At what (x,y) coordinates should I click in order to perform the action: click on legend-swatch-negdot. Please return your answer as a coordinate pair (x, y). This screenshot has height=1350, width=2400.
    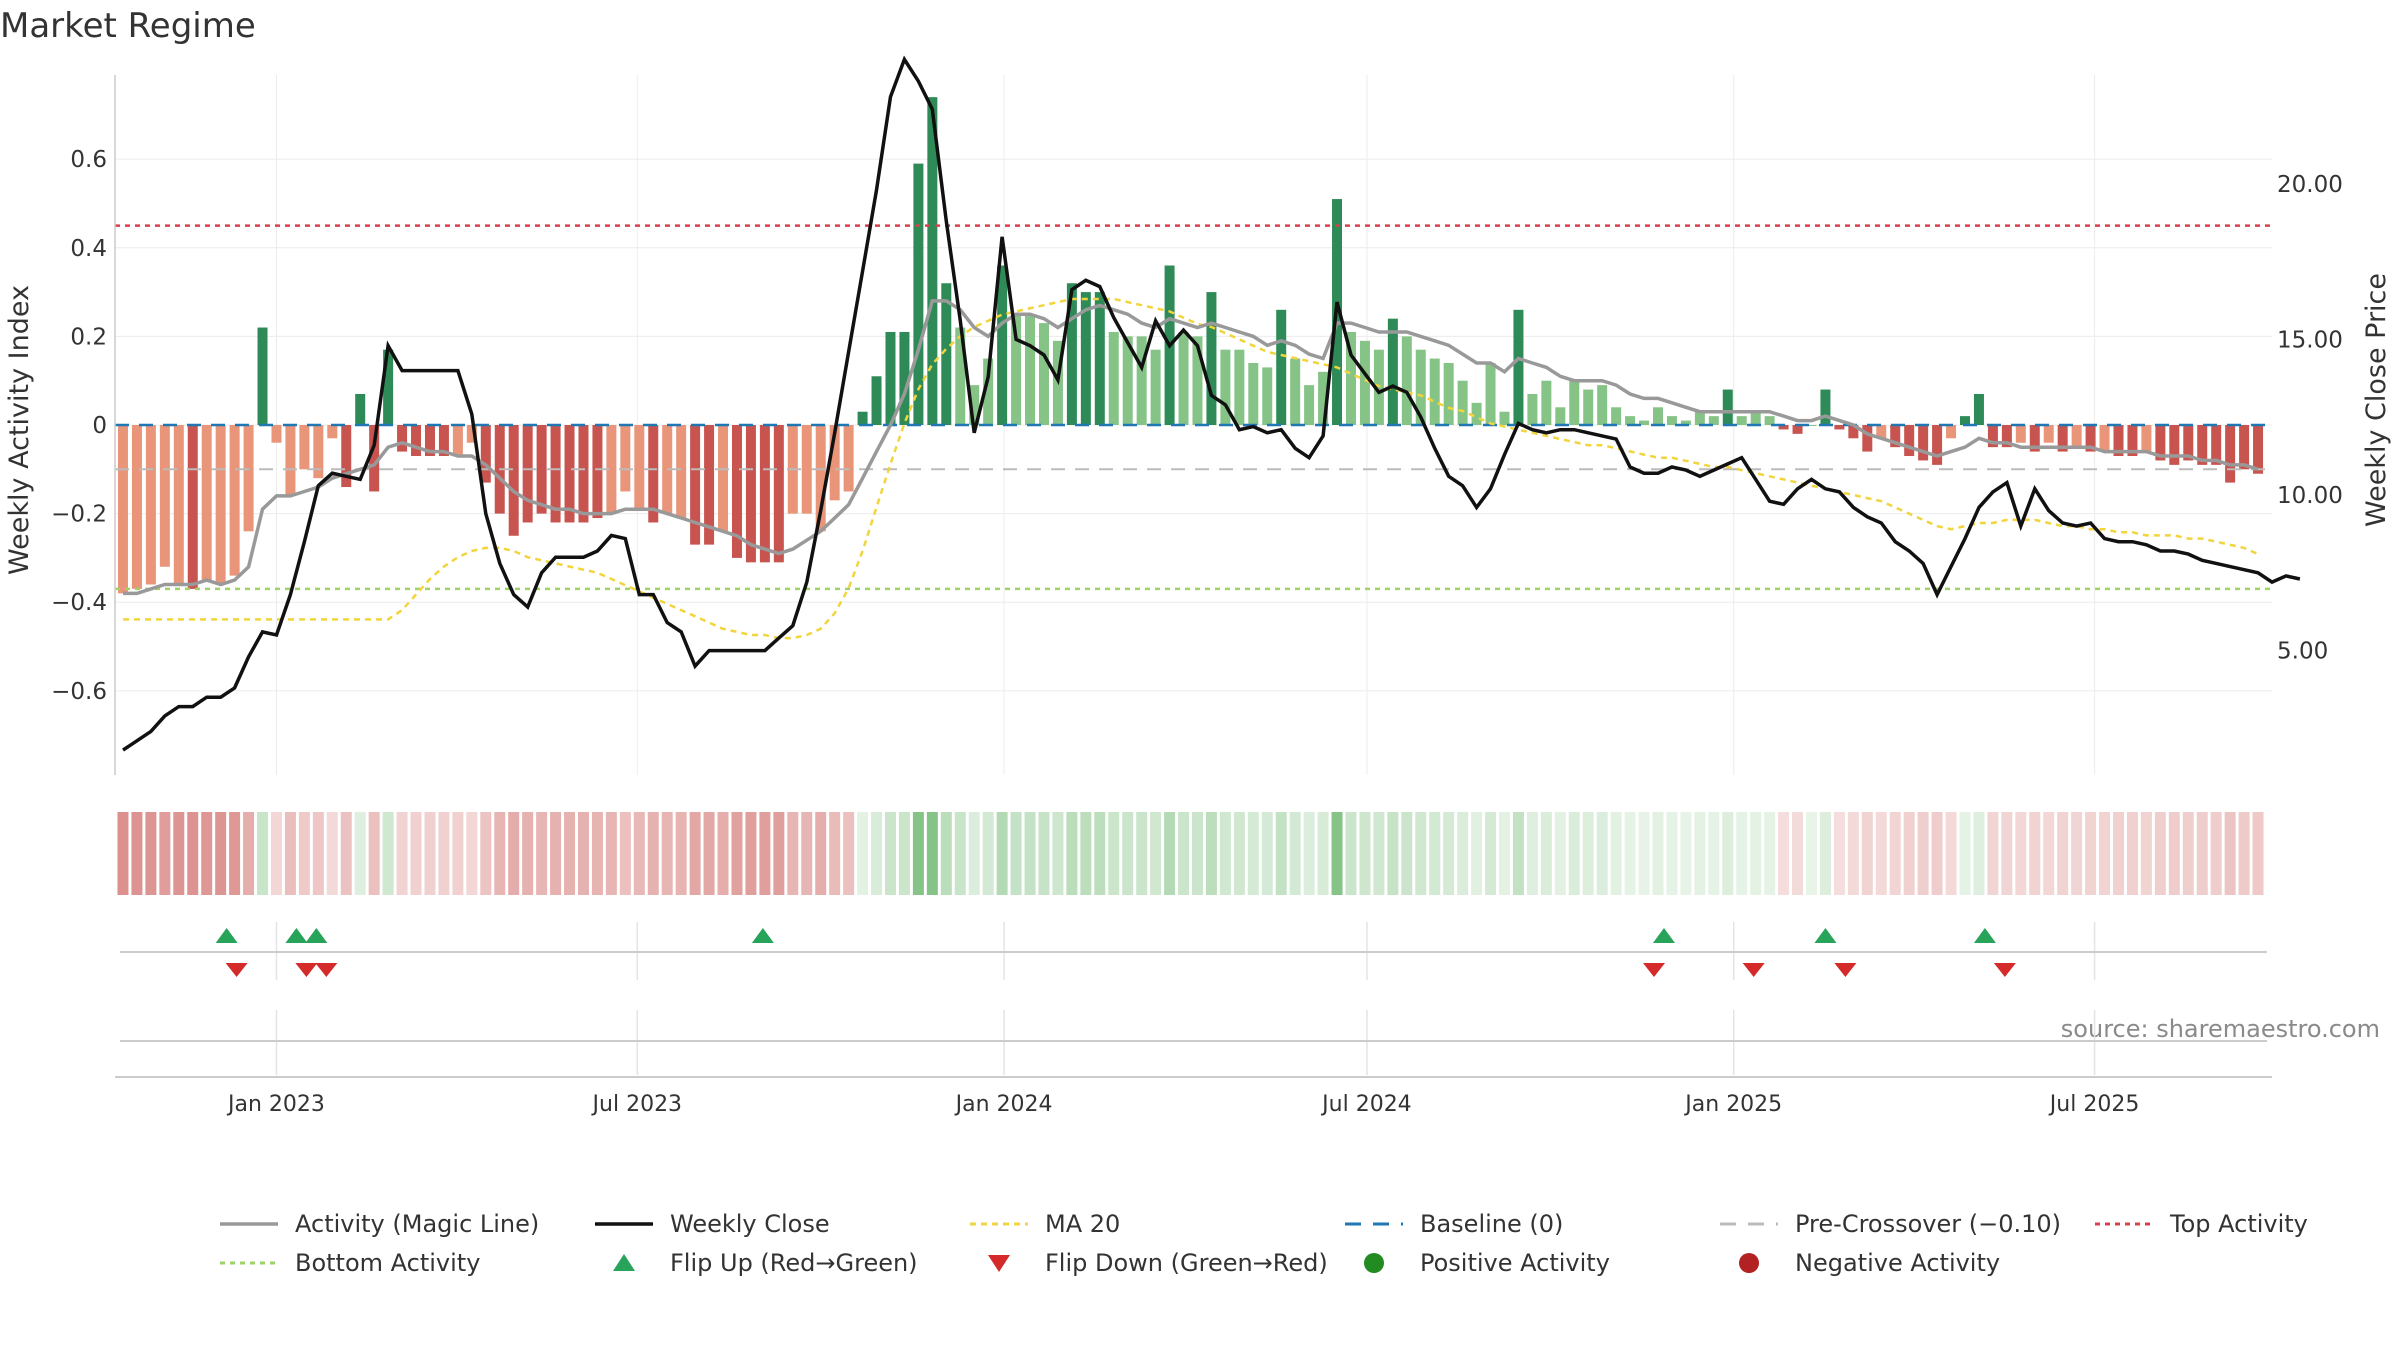
    Looking at the image, I should click on (1749, 1263).